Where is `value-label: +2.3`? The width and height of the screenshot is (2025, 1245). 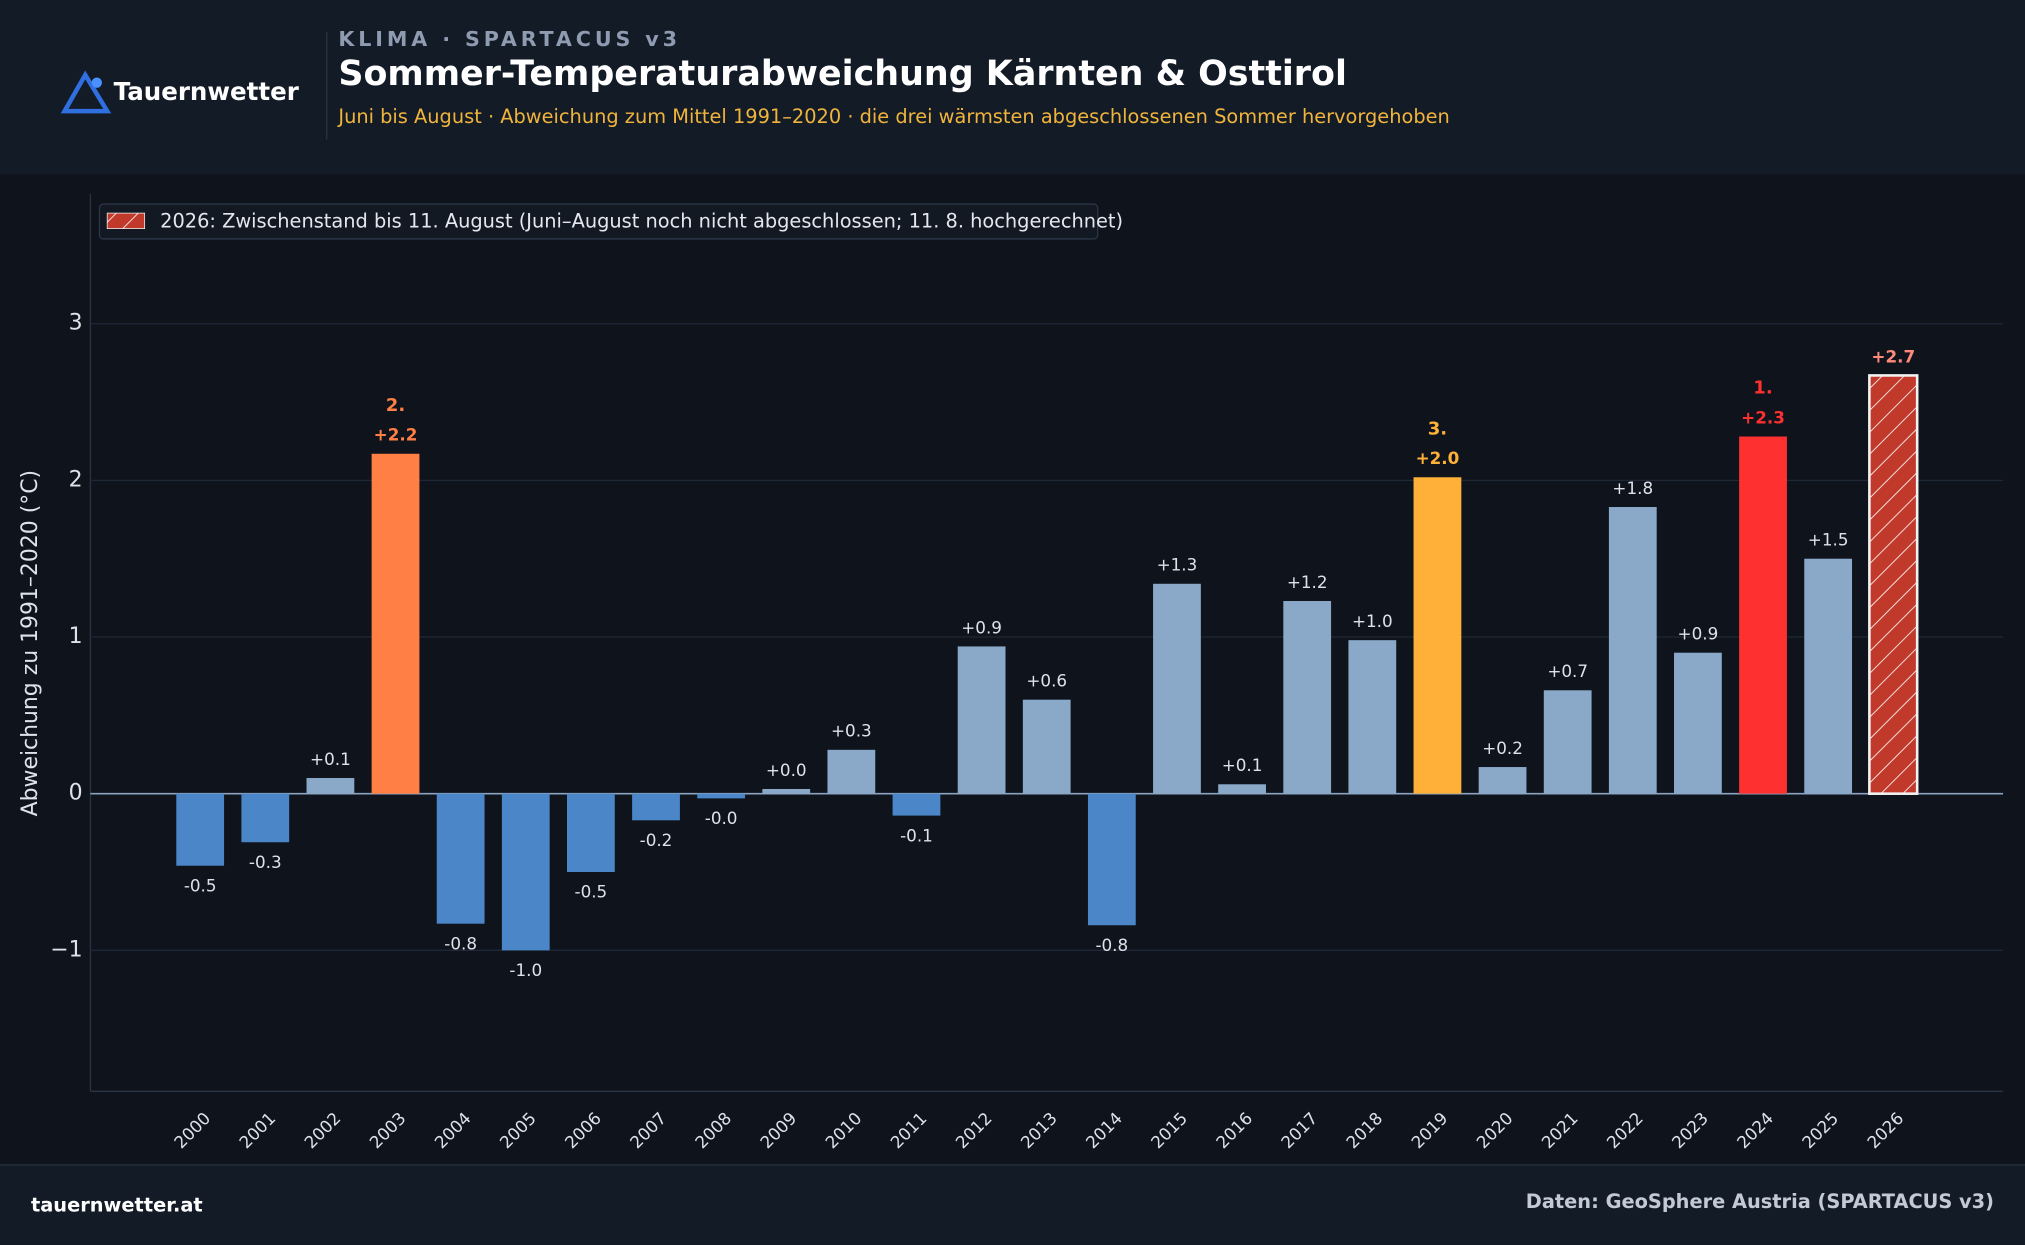
value-label: +2.3 is located at coordinates (1763, 417).